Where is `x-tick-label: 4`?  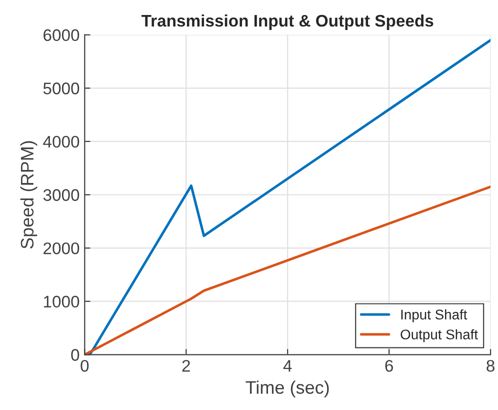
x-tick-label: 4 is located at coordinates (287, 366).